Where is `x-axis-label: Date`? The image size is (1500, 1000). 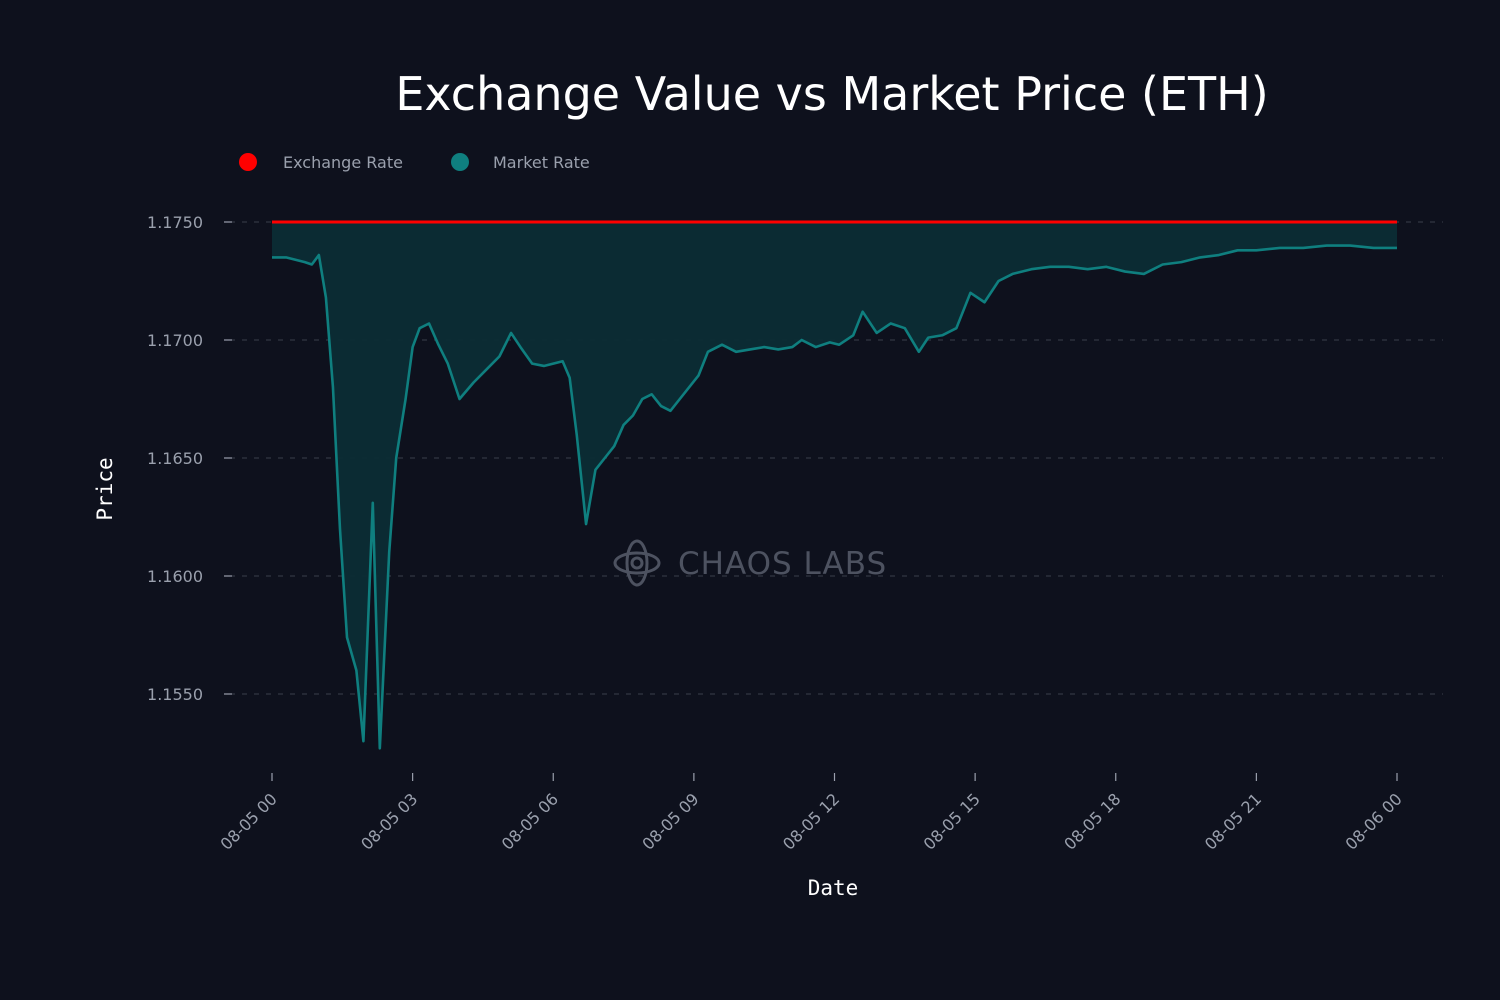
x-axis-label: Date is located at coordinates (833, 888).